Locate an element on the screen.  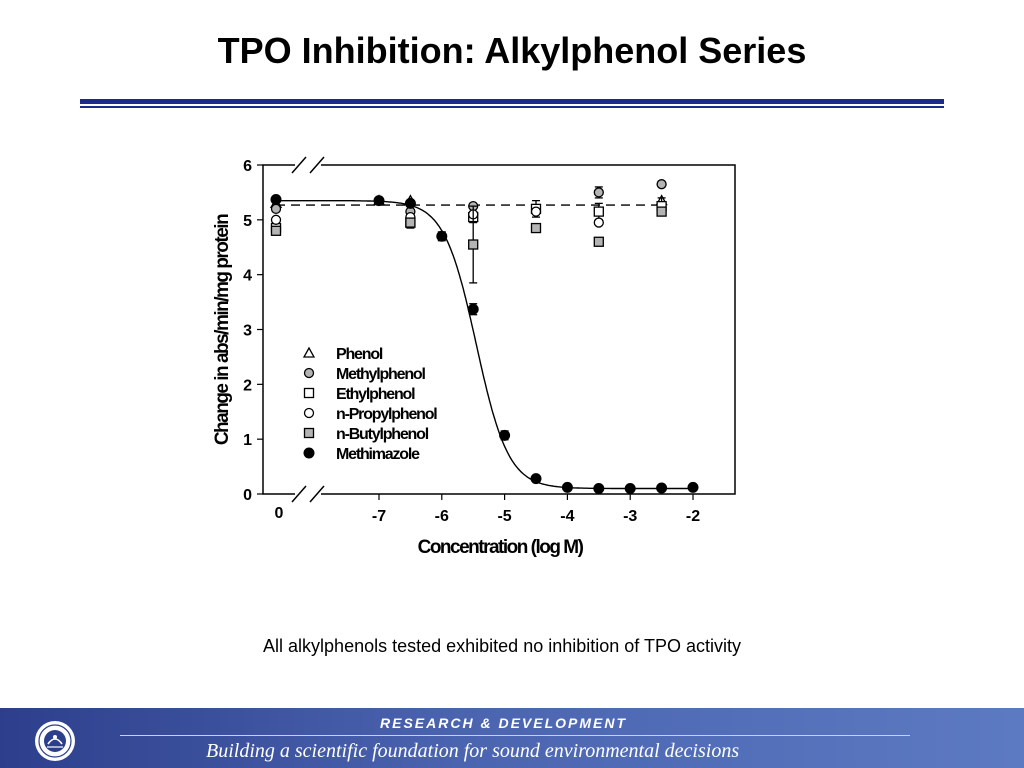
y-tick-label: 4 is located at coordinates (247, 276).